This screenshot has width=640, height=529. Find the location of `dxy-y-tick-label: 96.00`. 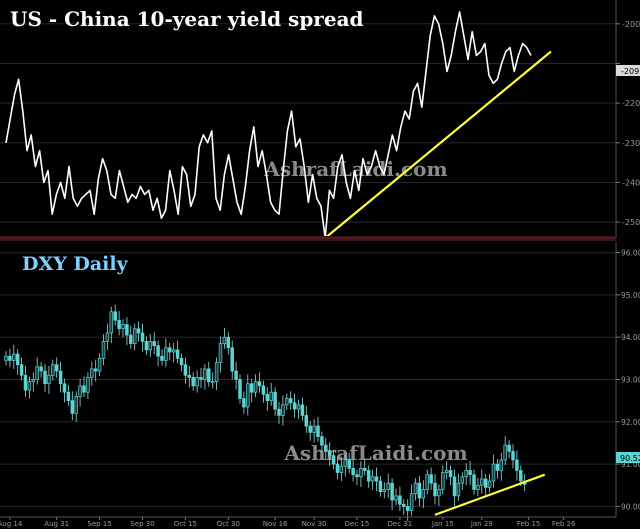

dxy-y-tick-label: 96.00 is located at coordinates (630, 253).